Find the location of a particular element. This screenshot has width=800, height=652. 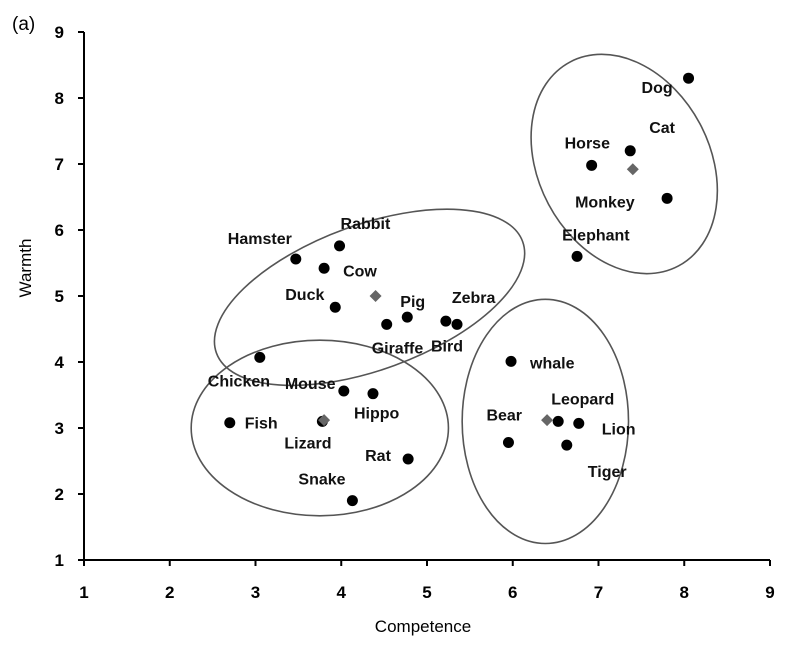

point-label: Lion is located at coordinates (619, 429).